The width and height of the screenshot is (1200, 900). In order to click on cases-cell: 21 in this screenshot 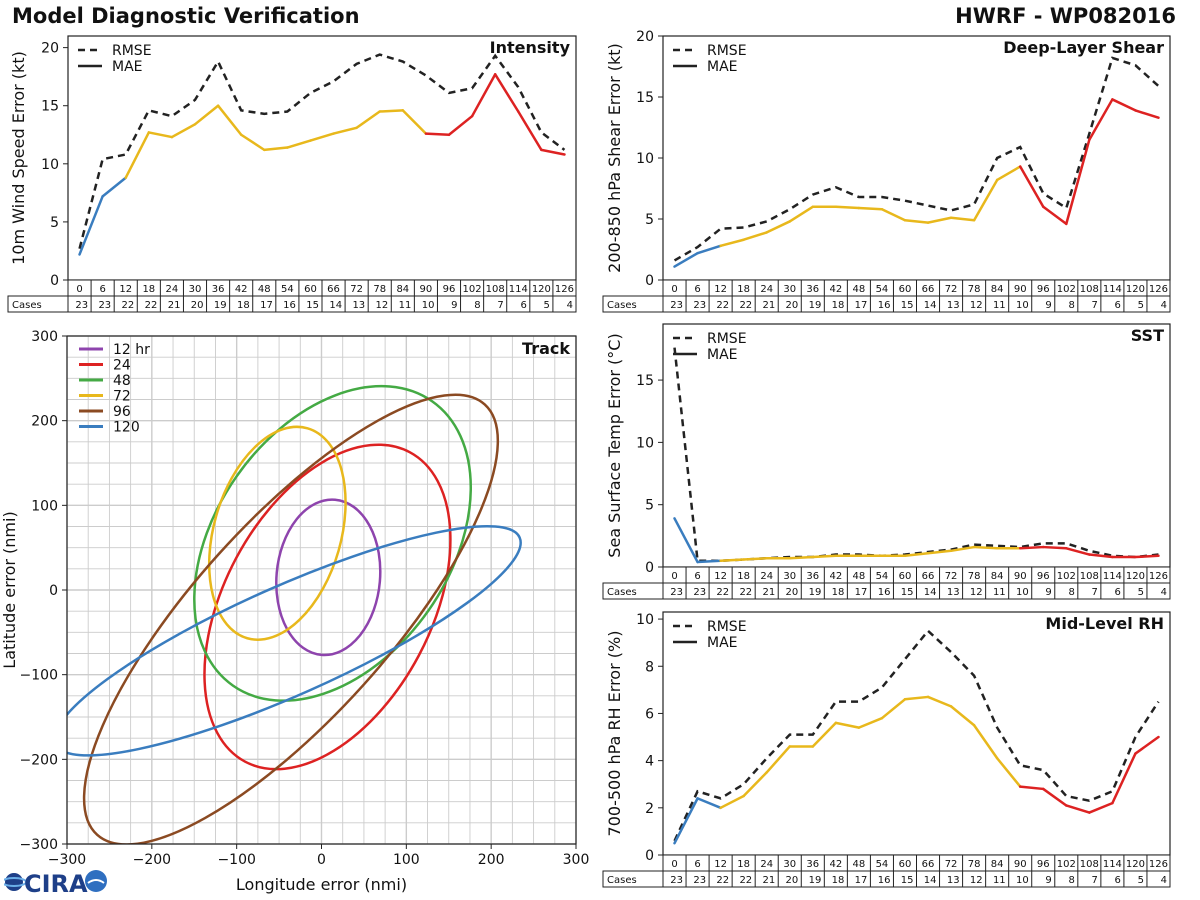, I will do `click(768, 880)`.